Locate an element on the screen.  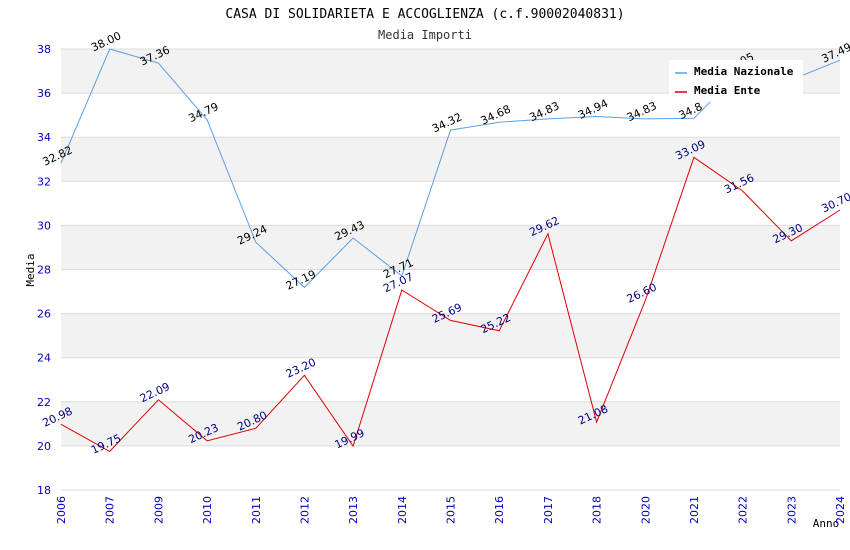
x-tick-label: 2024 is located at coordinates (840, 510).